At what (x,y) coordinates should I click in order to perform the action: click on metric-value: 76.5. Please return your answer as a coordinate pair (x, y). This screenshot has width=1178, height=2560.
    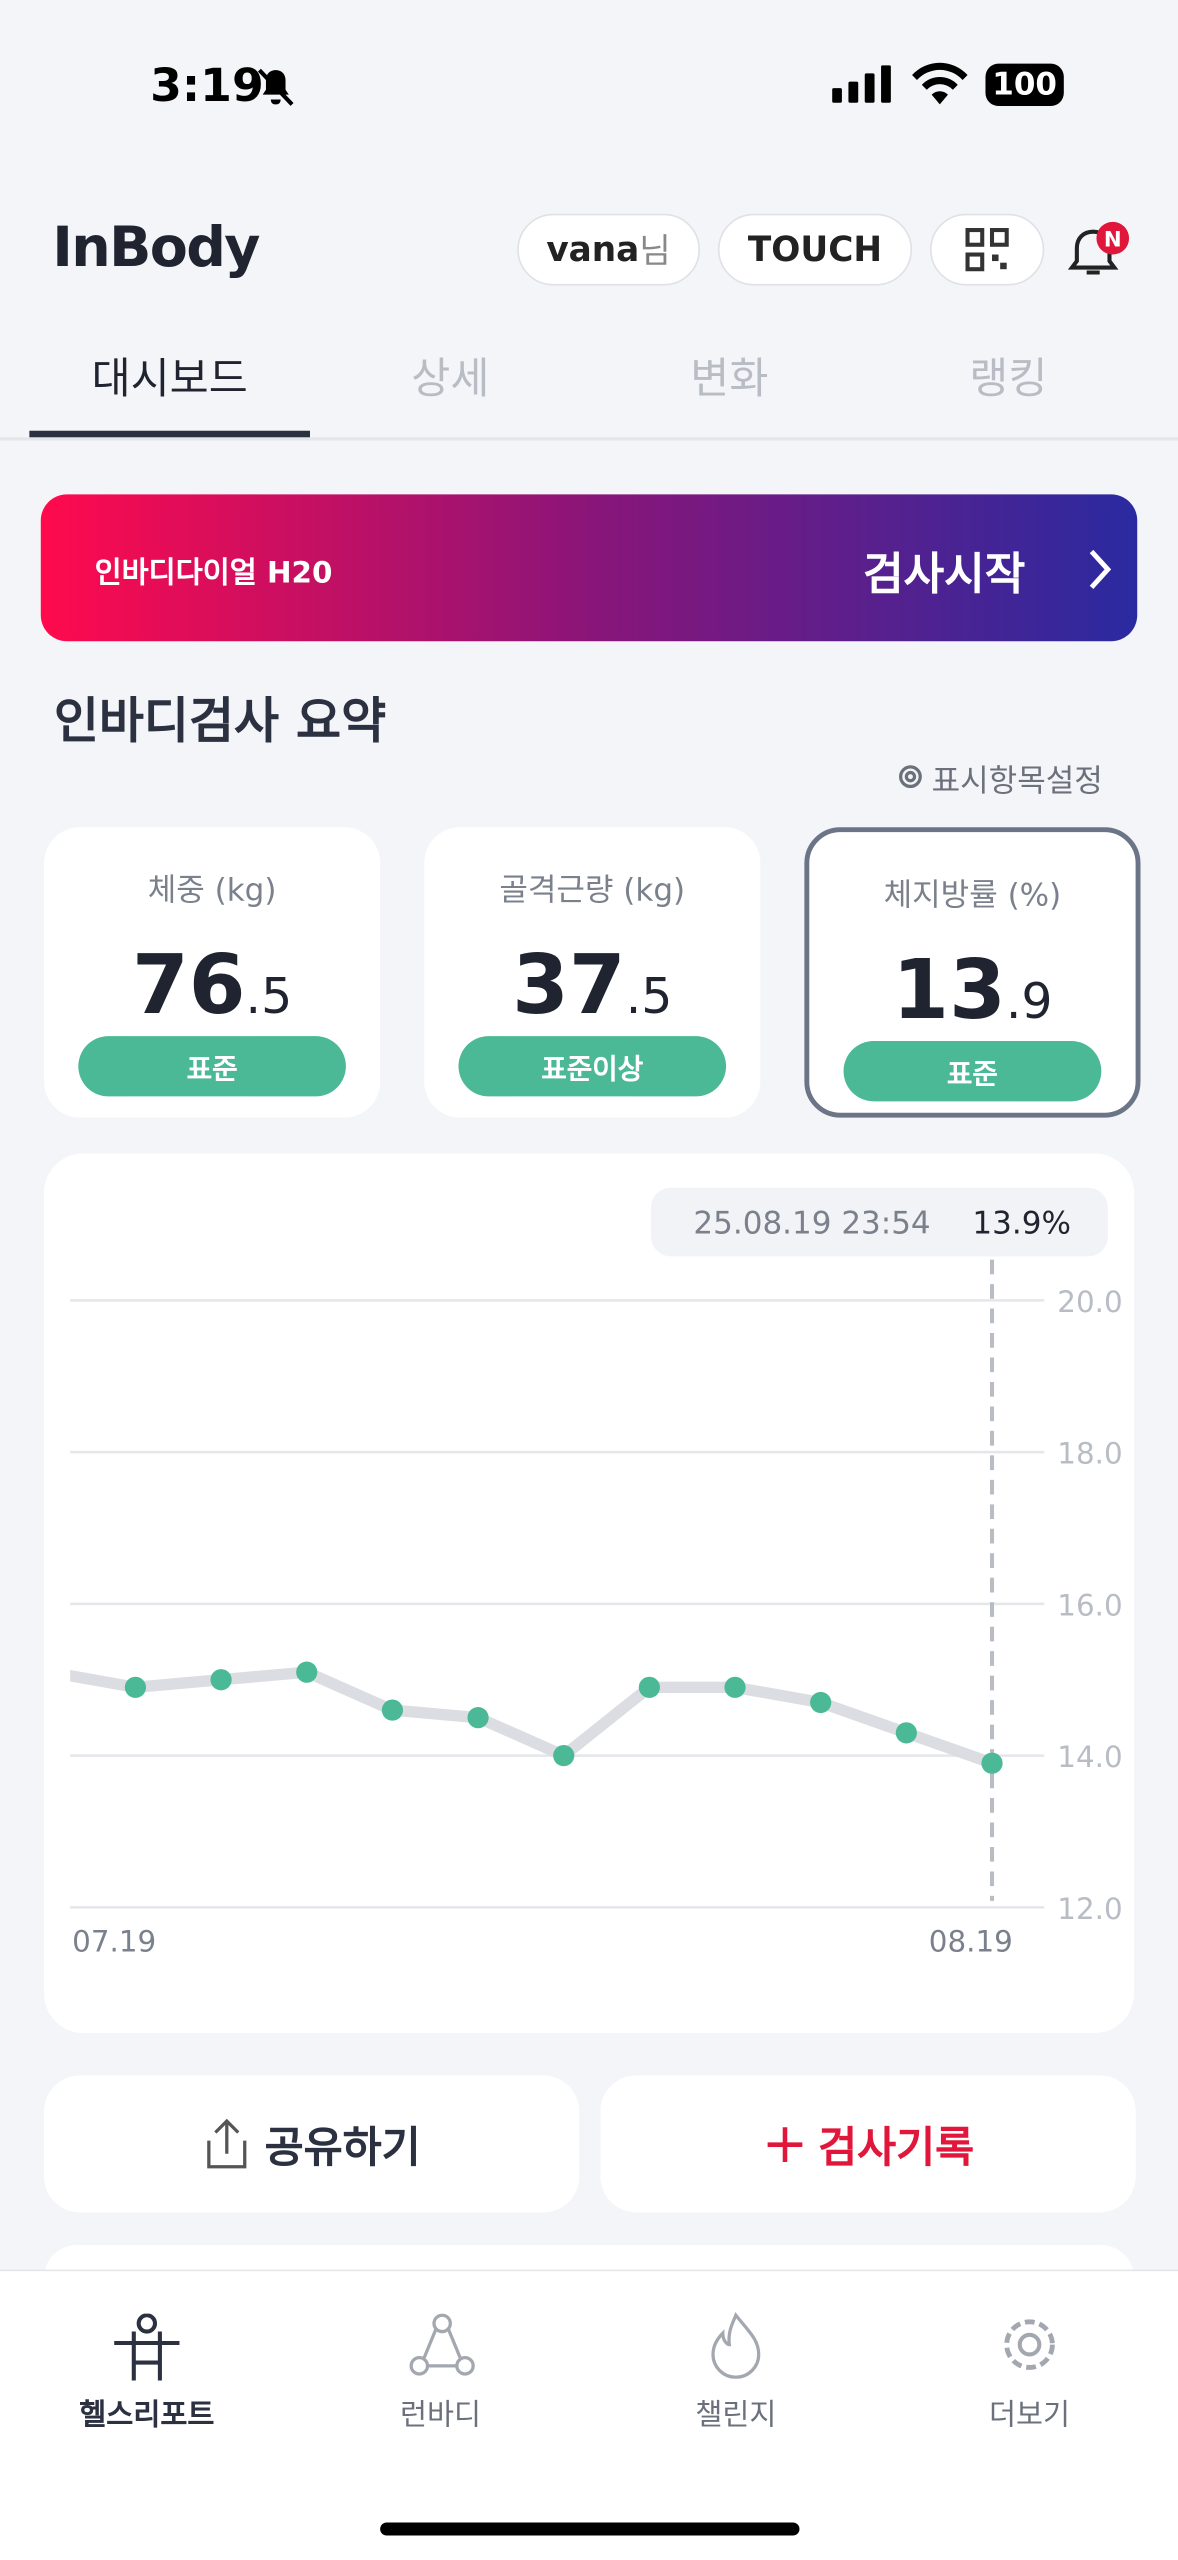
    Looking at the image, I should click on (212, 985).